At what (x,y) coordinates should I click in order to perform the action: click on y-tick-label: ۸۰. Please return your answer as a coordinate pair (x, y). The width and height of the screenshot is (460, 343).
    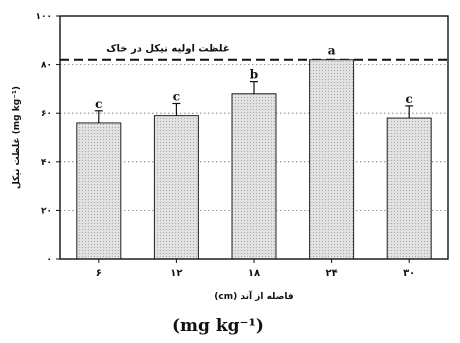
    Looking at the image, I should click on (46, 66).